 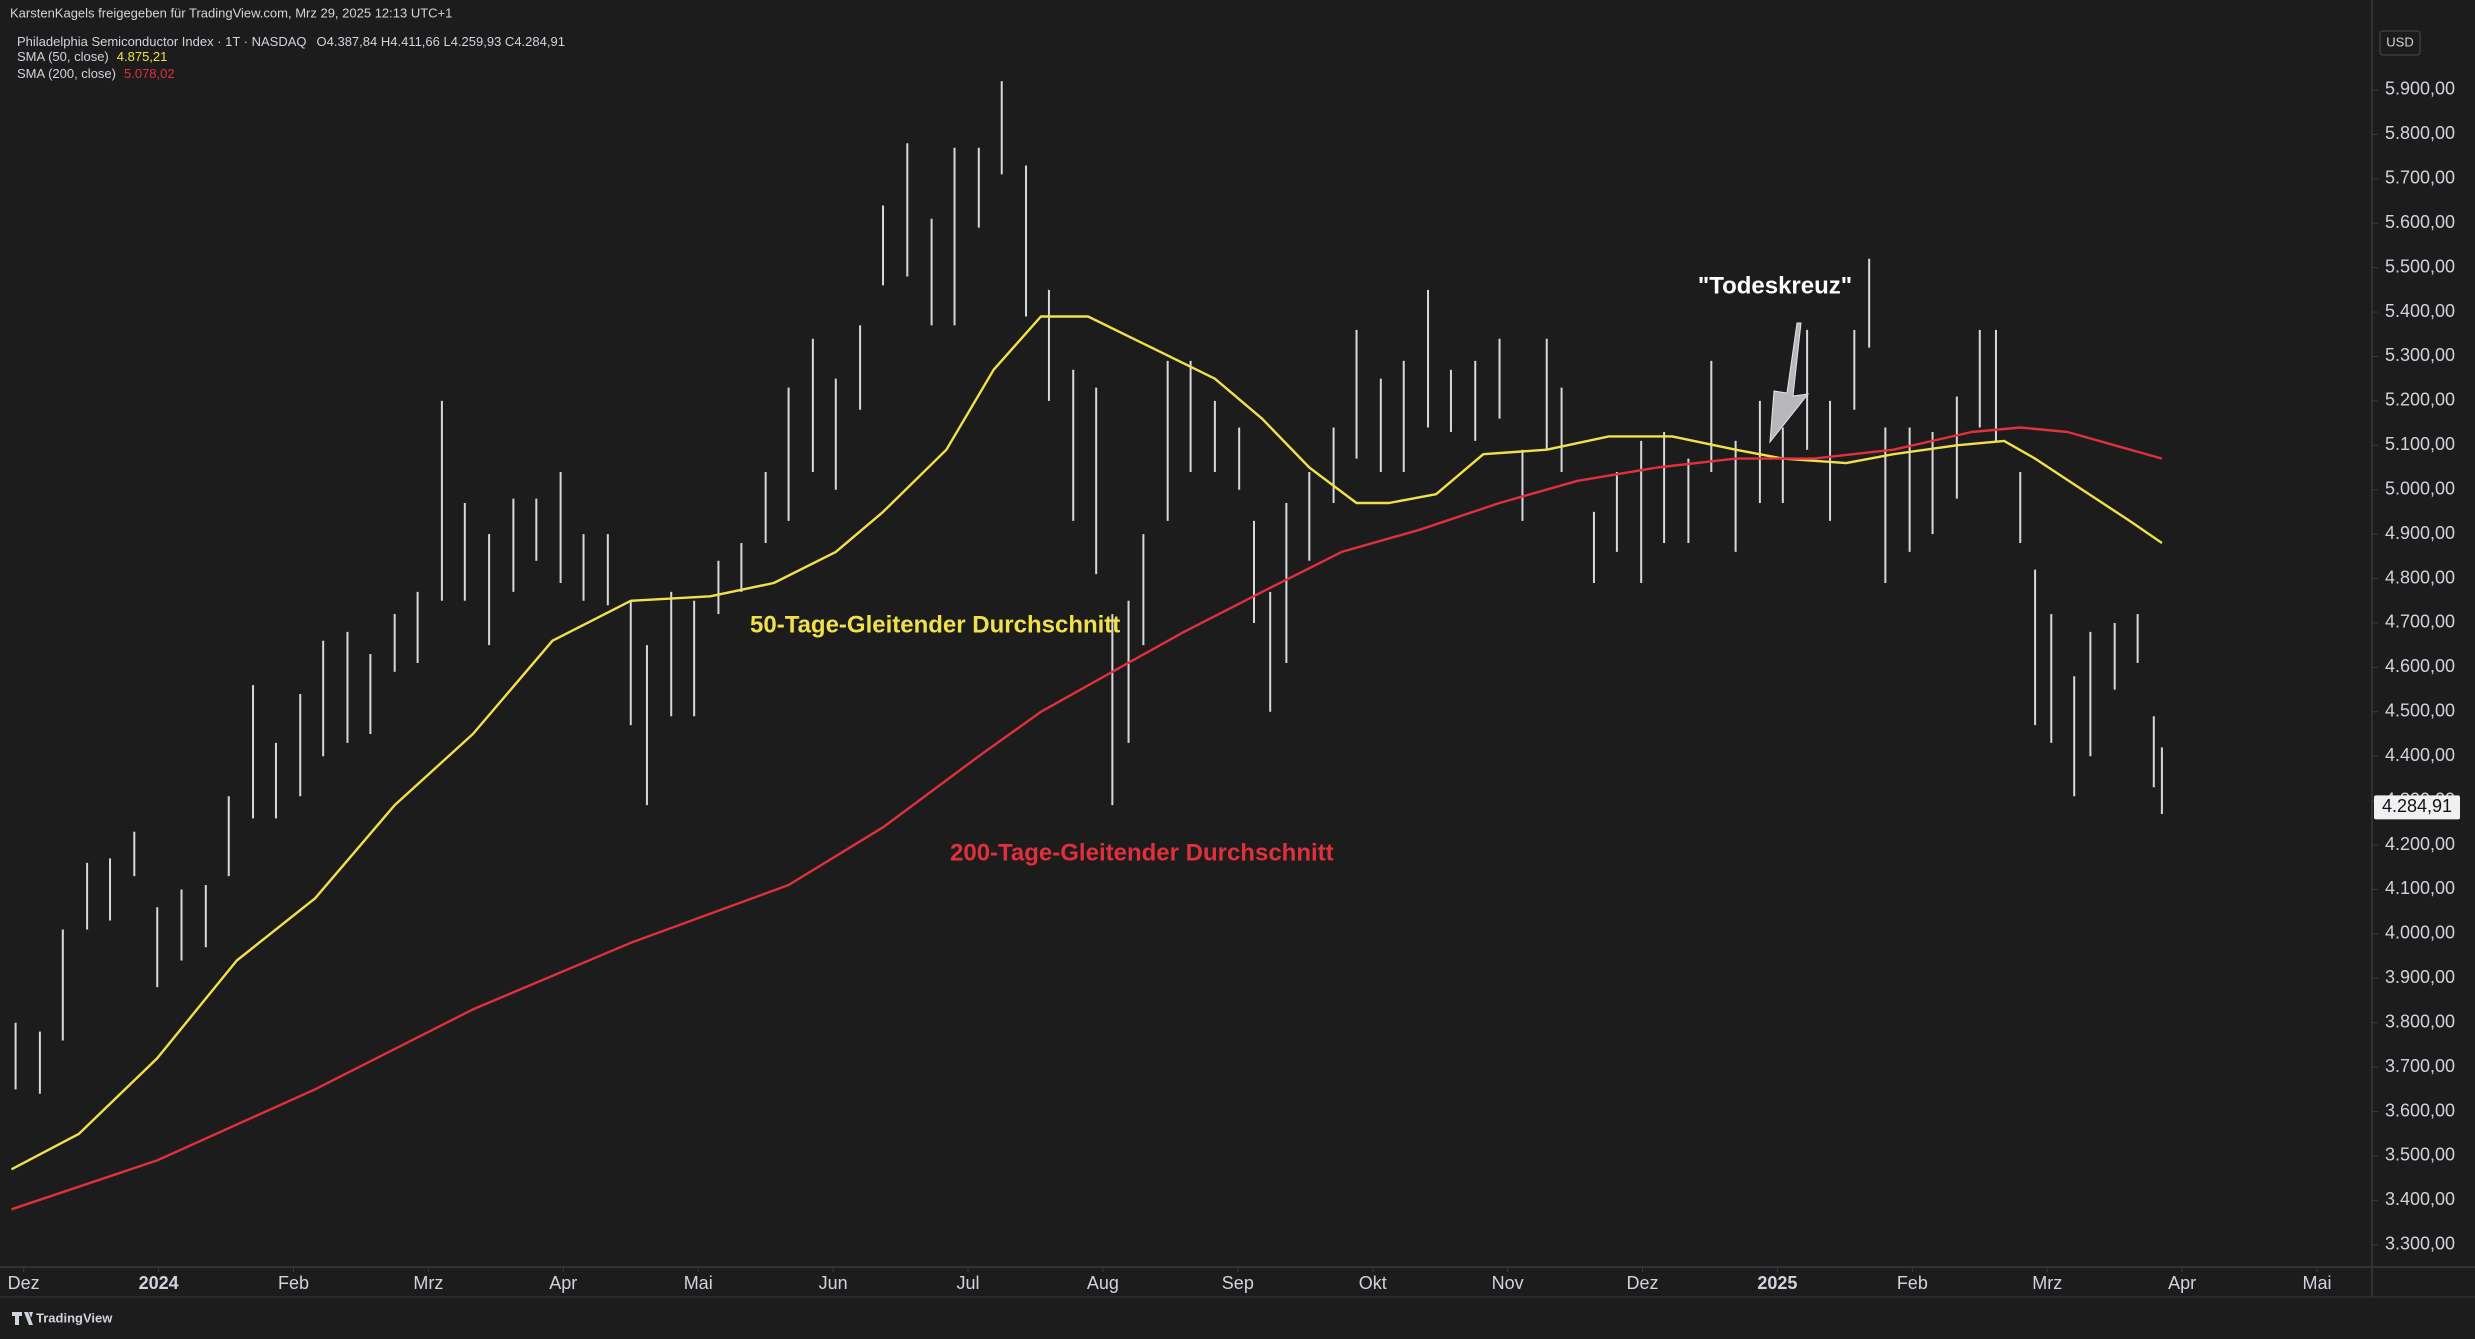 I want to click on legend-entry: SMA (50, close) 4.875,21, so click(x=92, y=56).